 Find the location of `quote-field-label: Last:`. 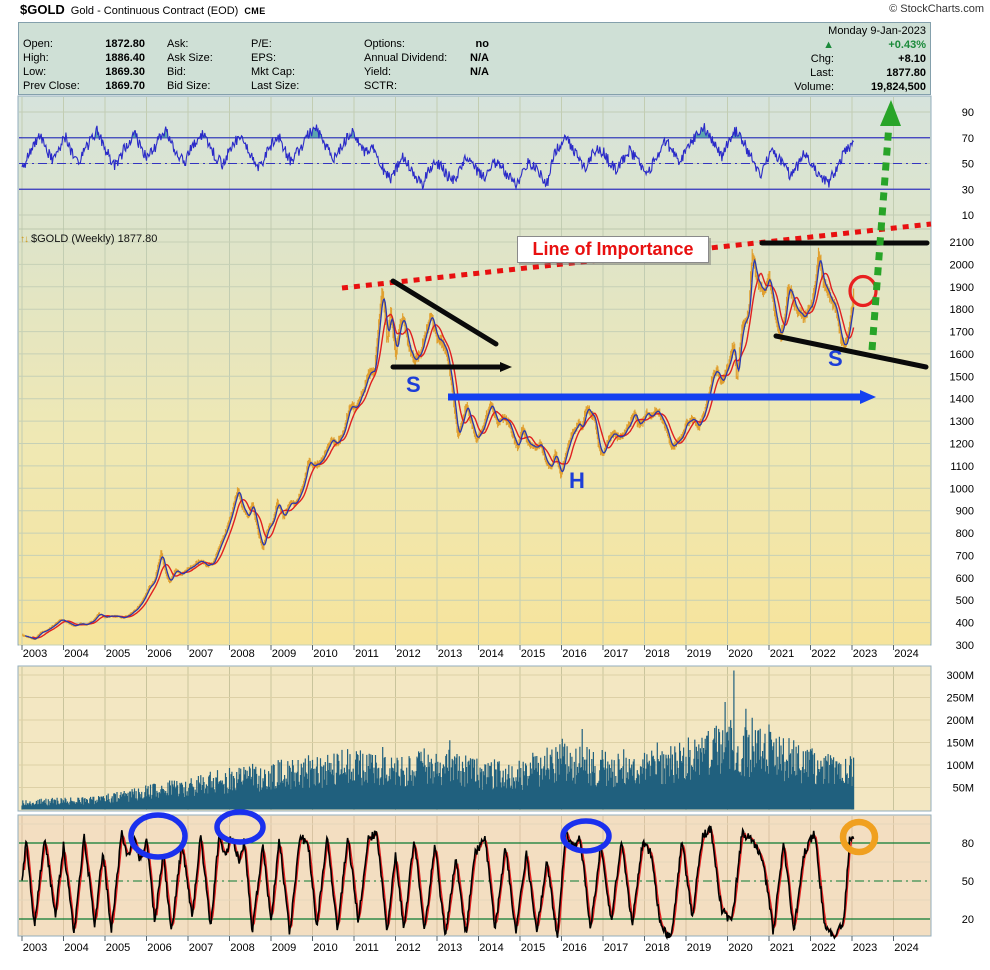

quote-field-label: Last: is located at coordinates (822, 73).